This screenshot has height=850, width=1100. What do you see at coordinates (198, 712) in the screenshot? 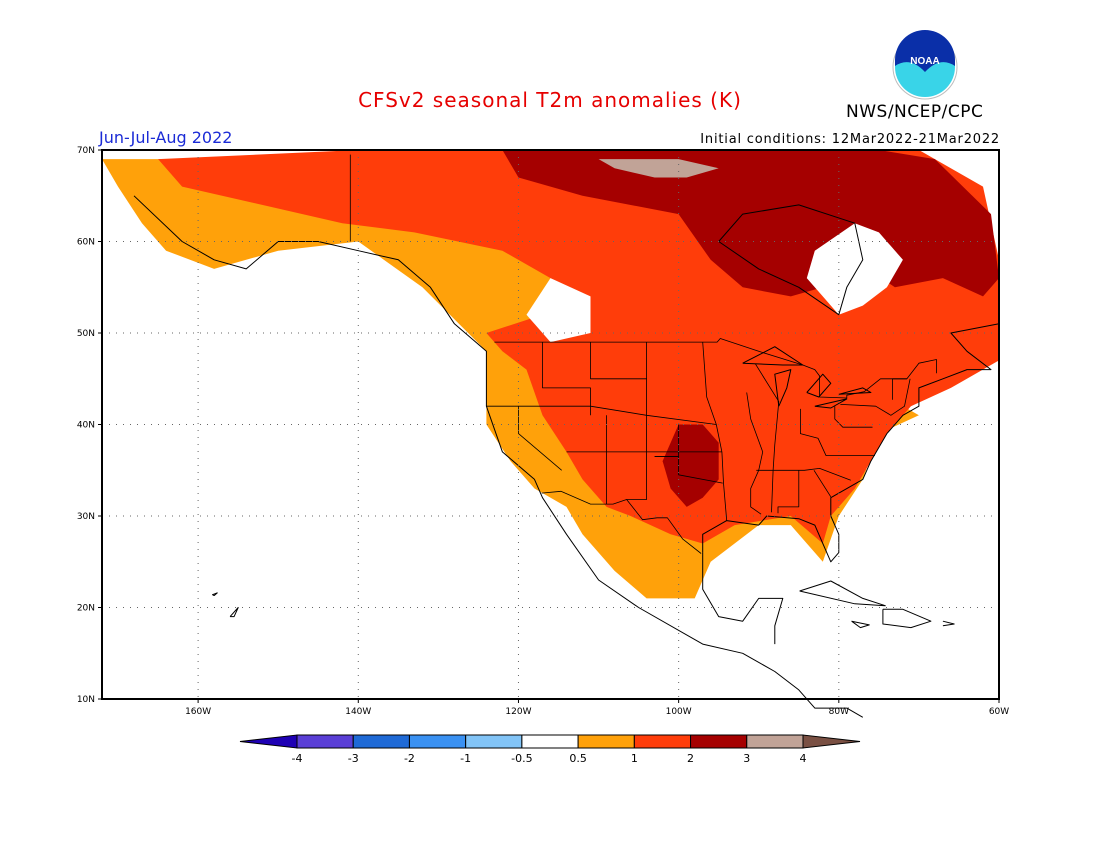
I see `longitude-tick-label: 160W` at bounding box center [198, 712].